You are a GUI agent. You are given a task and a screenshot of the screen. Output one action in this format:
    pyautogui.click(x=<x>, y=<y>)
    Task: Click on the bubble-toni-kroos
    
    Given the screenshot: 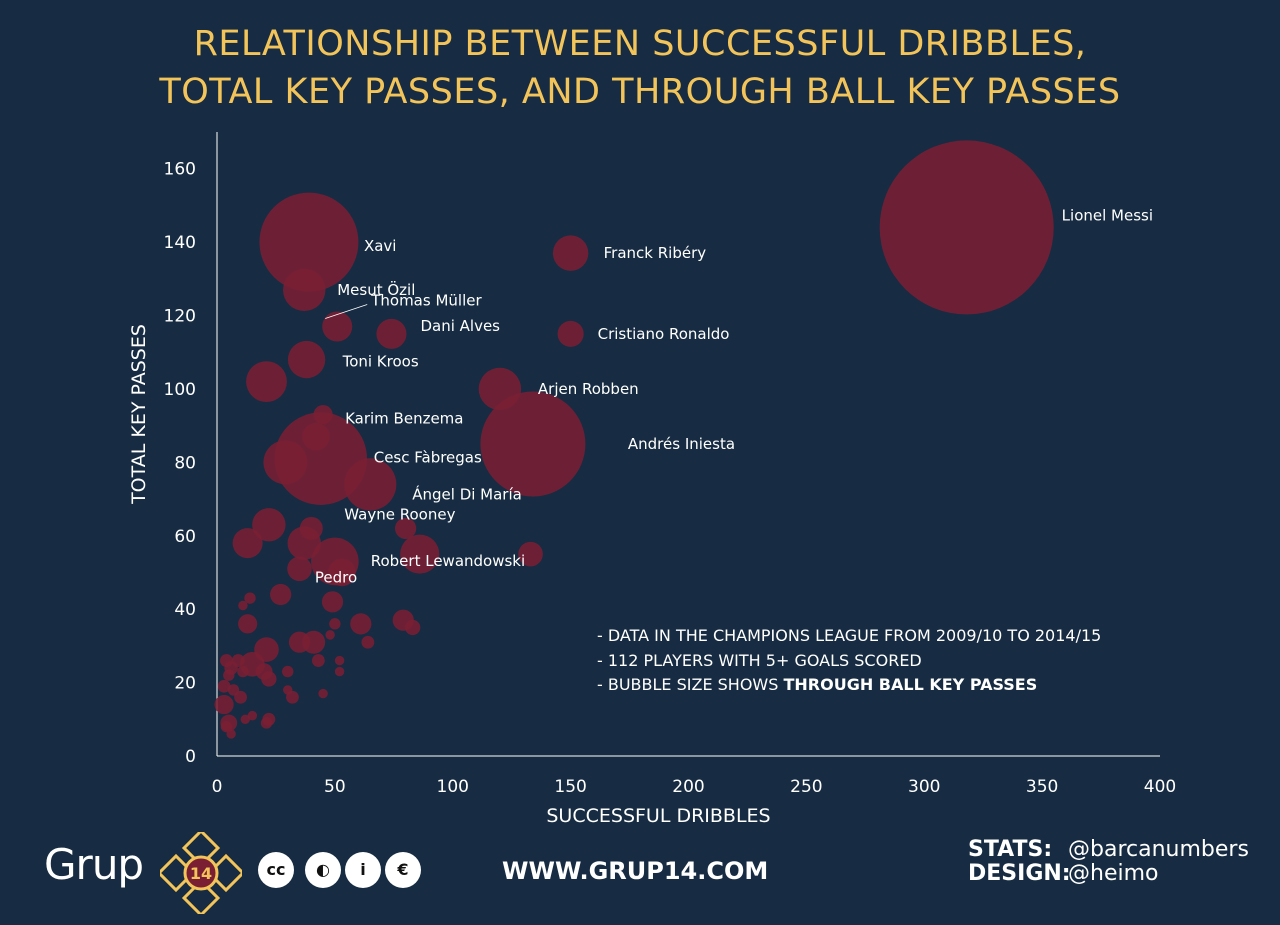 What is the action you would take?
    pyautogui.click(x=306, y=359)
    